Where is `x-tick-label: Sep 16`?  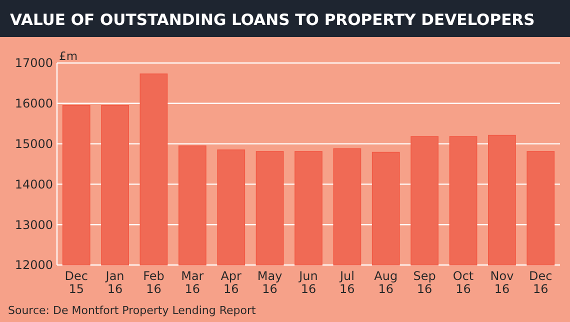
x-tick-label: Sep 16 is located at coordinates (424, 282).